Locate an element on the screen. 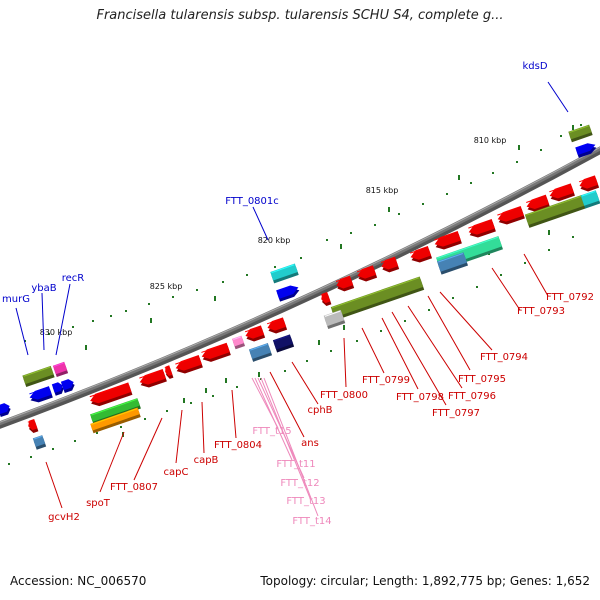 Image resolution: width=600 pixels, height=600 pixels. accession-label: Accession: NC_006570 is located at coordinates (78, 581).